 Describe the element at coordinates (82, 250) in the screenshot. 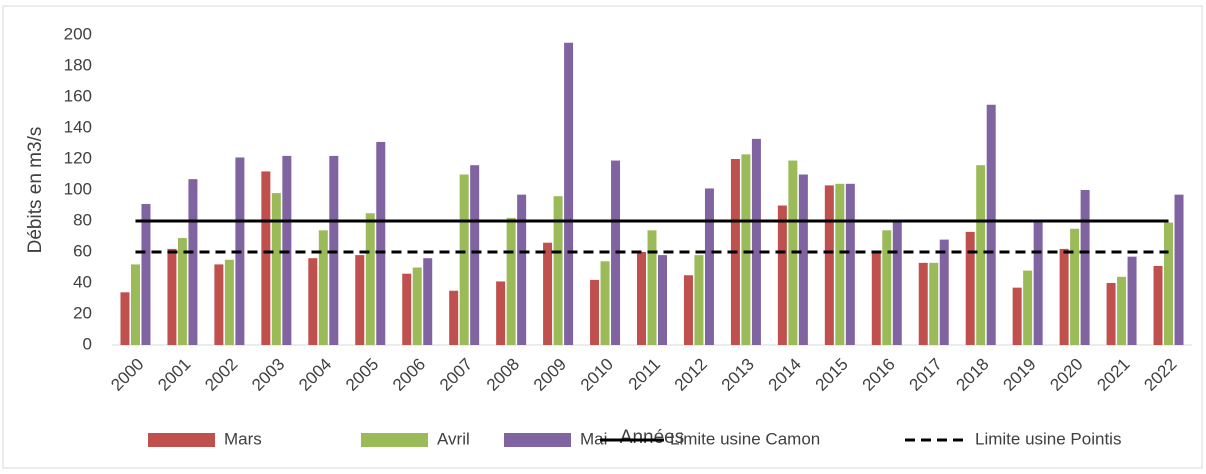

I see `y-tick-label: 60` at that location.